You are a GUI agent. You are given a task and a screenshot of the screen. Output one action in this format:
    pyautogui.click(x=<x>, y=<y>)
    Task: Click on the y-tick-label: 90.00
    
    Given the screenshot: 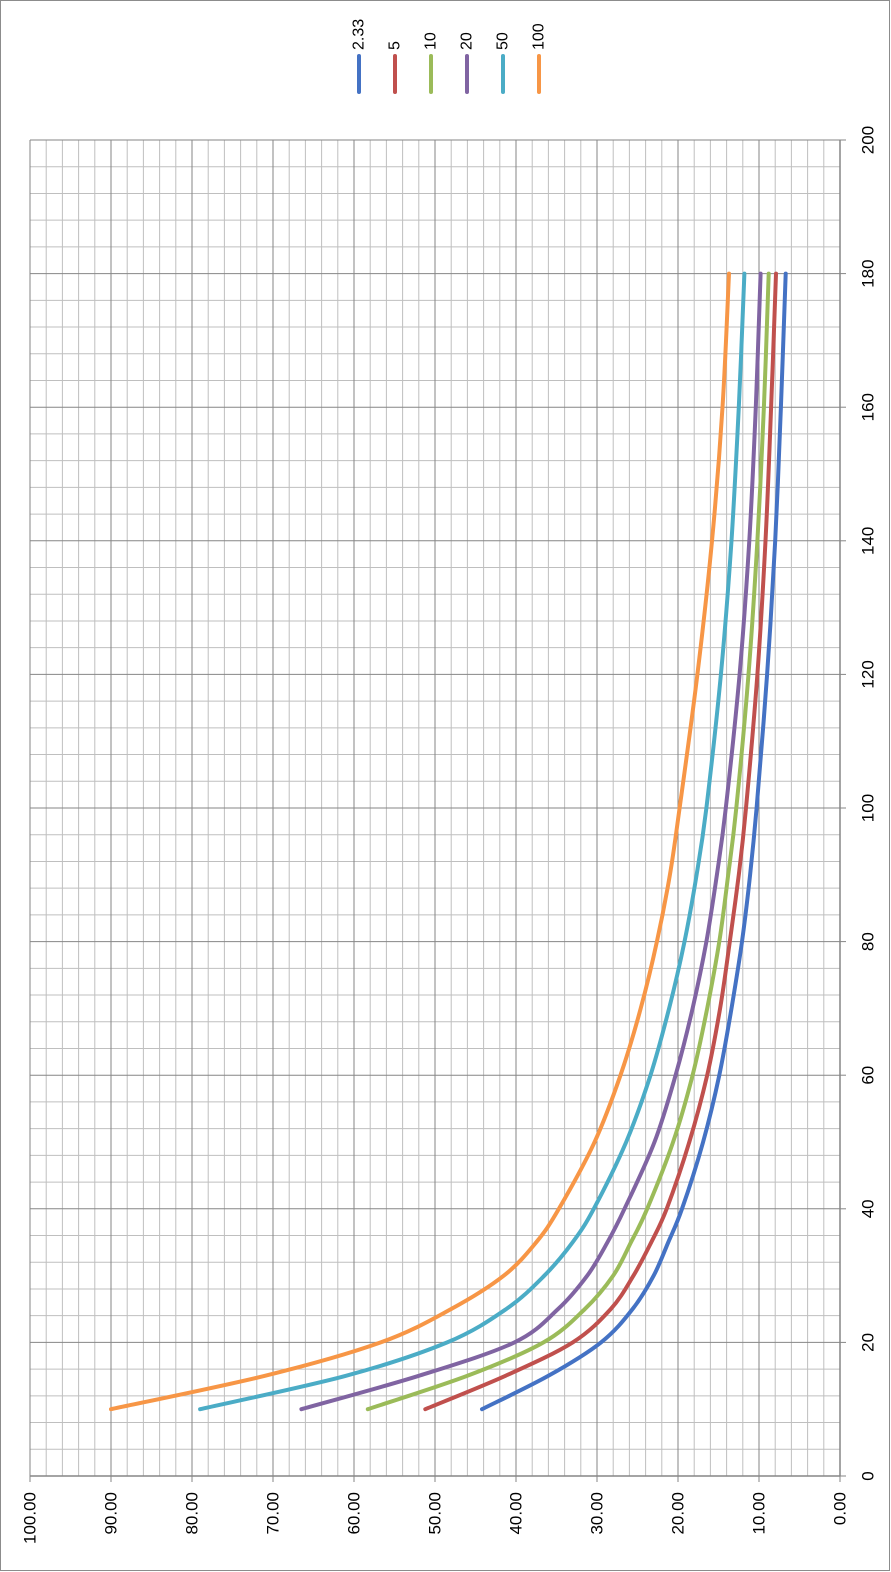 What is the action you would take?
    pyautogui.click(x=111, y=1513)
    